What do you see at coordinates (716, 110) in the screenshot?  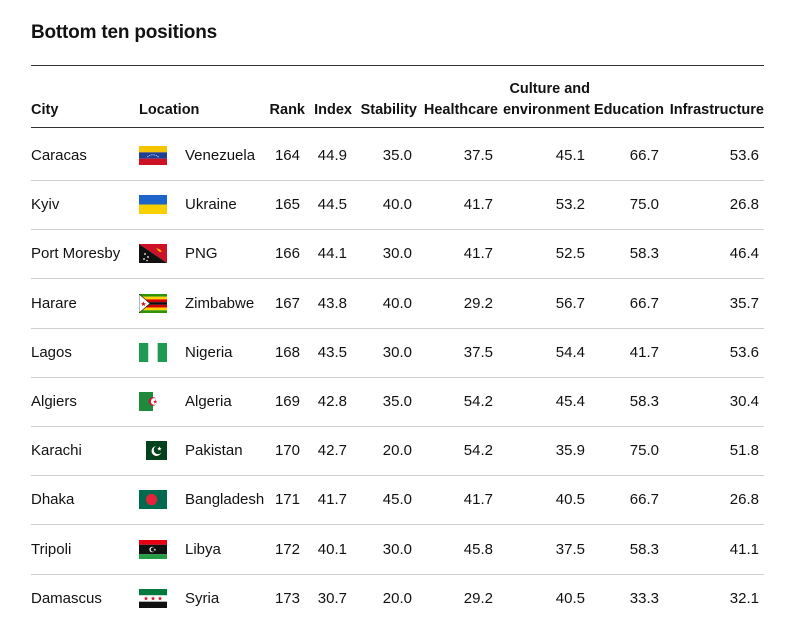 I see `header-infrastructure: Infrastructure` at bounding box center [716, 110].